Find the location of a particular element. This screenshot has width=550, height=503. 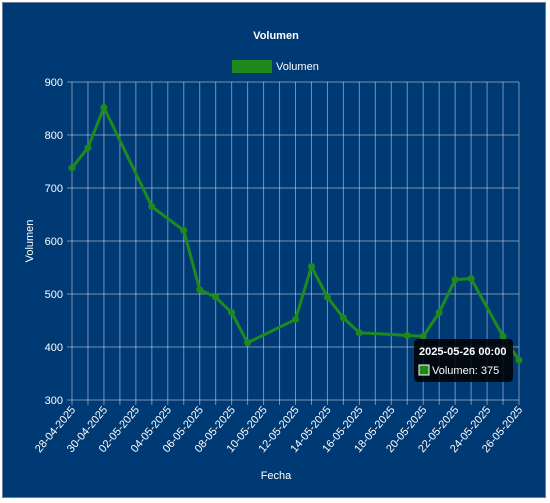

y-axis-ticks: 300 400 500 600 700 800 900 is located at coordinates (54, 242).